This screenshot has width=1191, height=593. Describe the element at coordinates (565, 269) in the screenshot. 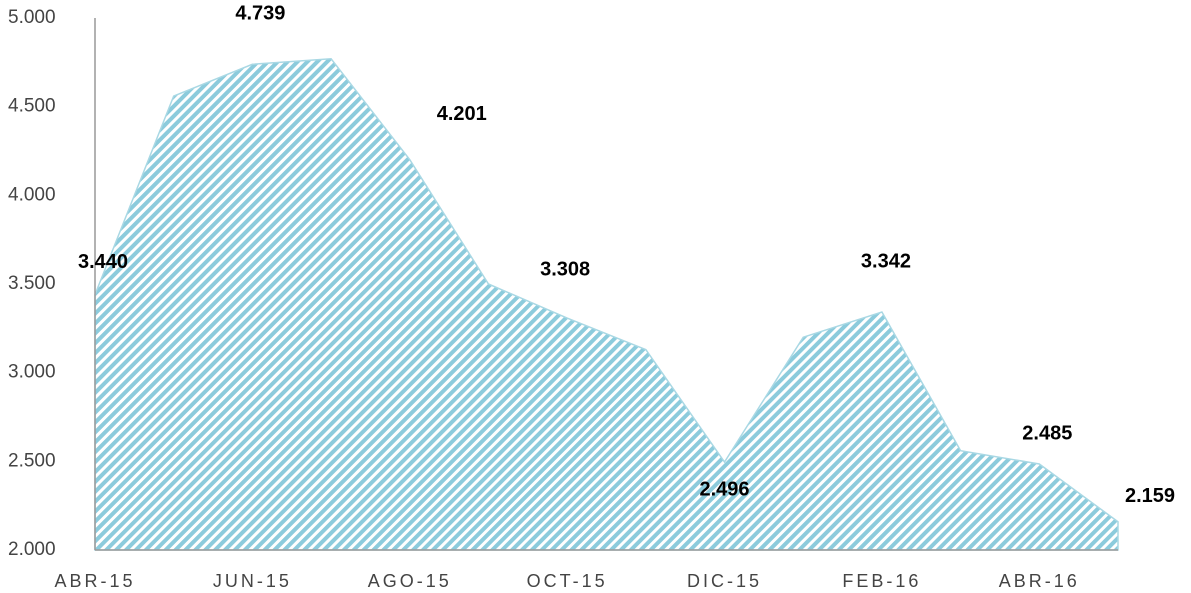

I see `data-label: 3.308` at that location.